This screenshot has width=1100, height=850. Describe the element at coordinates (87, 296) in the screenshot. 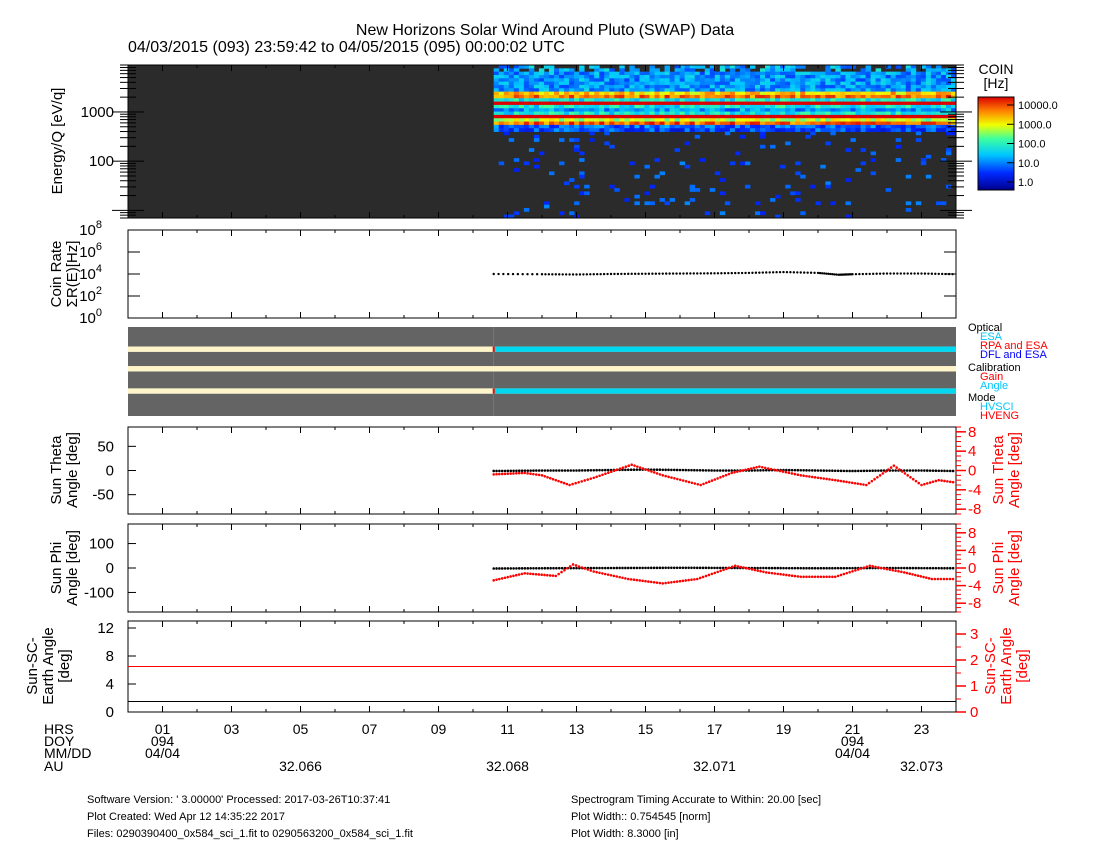

I see `rate-tick-base: 10` at that location.